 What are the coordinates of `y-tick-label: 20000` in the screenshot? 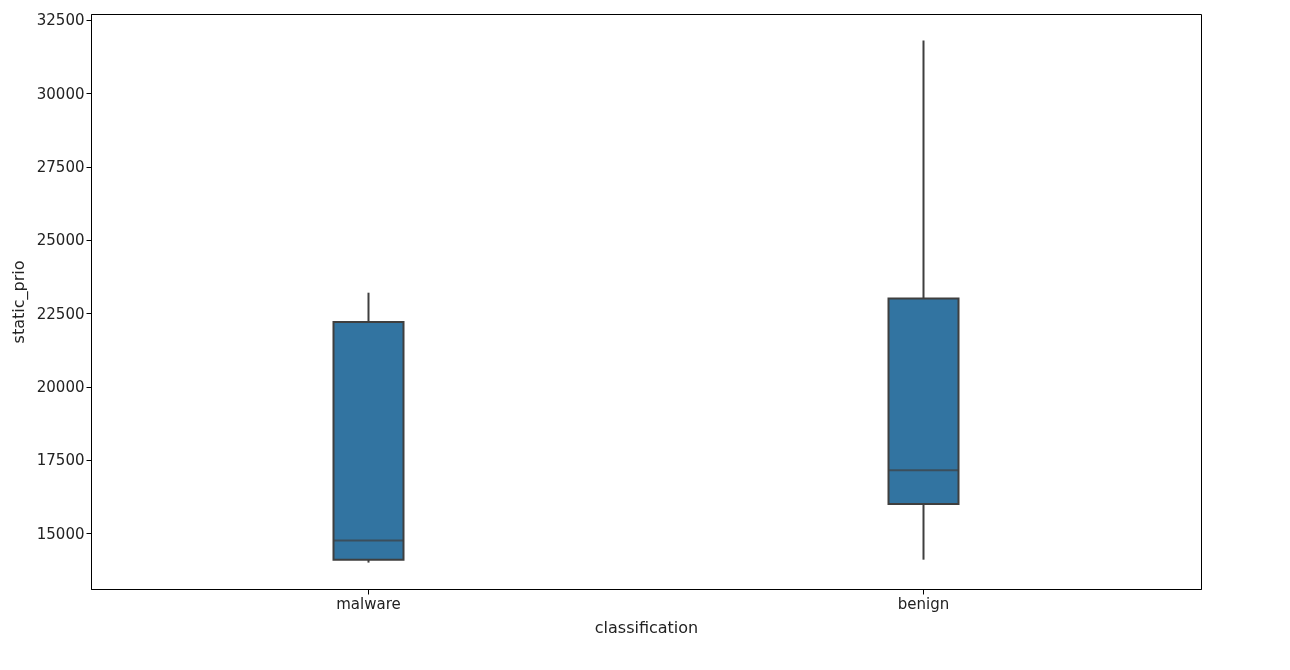 It's located at (60, 387).